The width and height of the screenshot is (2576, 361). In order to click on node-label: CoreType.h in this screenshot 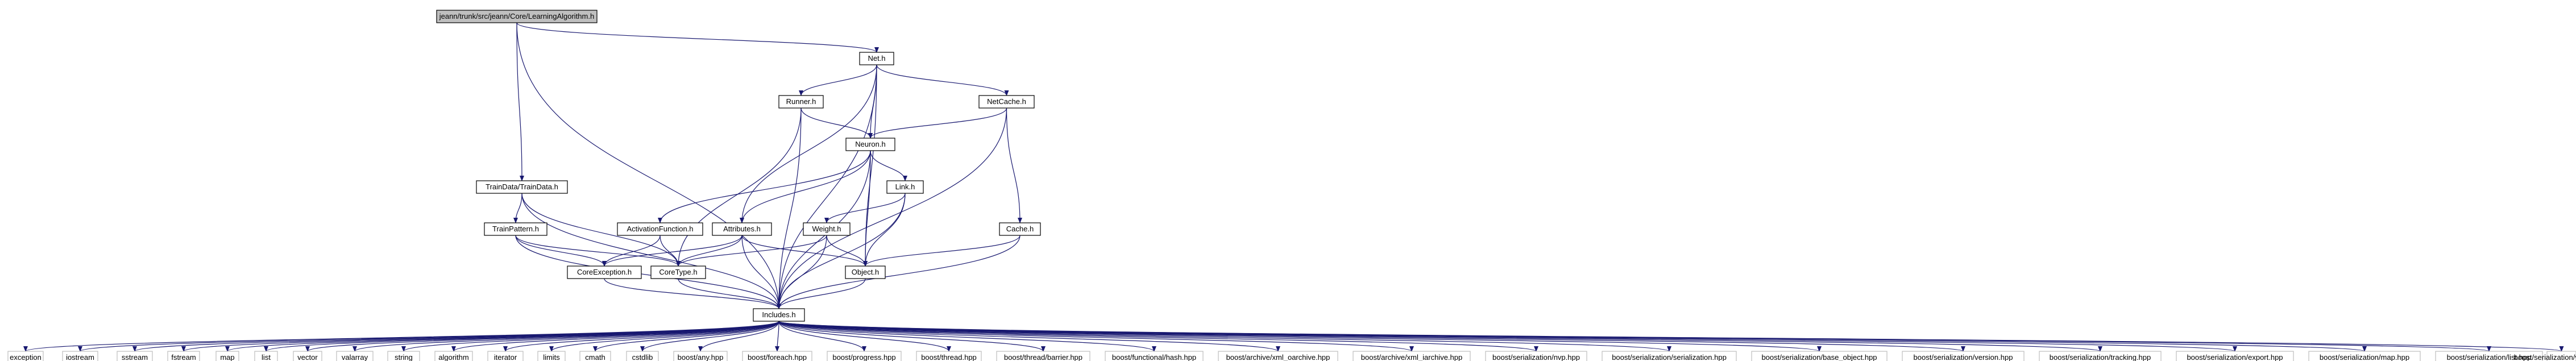, I will do `click(678, 272)`.